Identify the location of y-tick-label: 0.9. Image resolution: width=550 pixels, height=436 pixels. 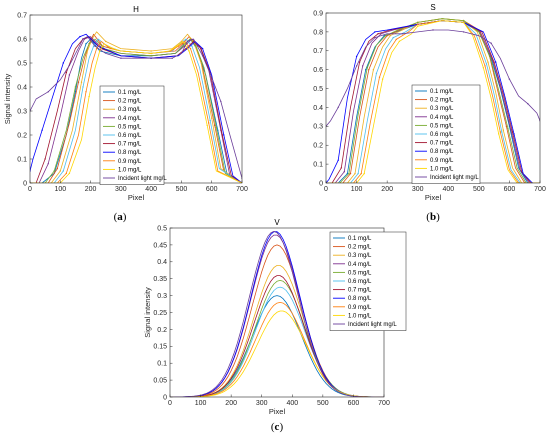
(318, 13).